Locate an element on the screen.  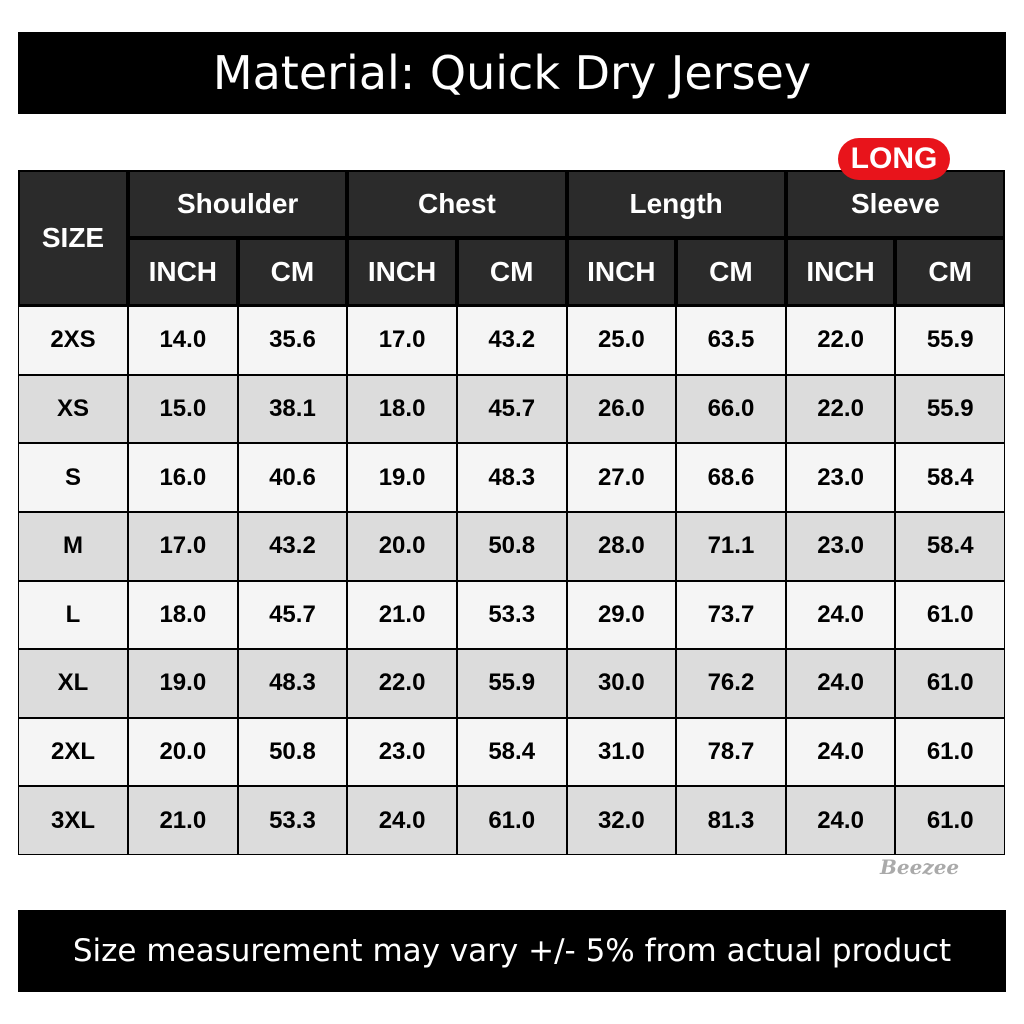
value-cell: 16.0 is located at coordinates (183, 477).